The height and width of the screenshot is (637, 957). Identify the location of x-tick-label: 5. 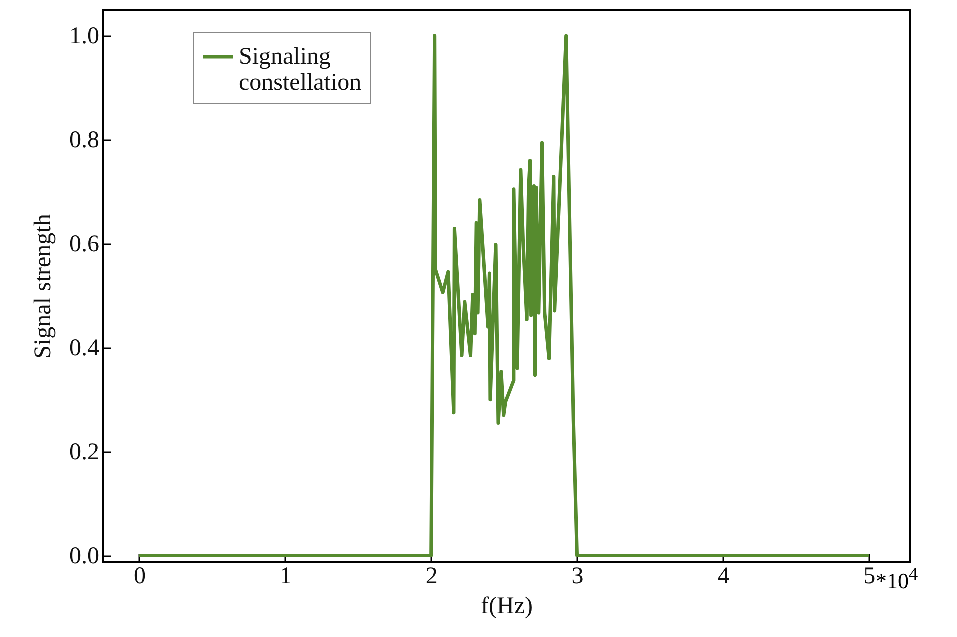
(870, 577).